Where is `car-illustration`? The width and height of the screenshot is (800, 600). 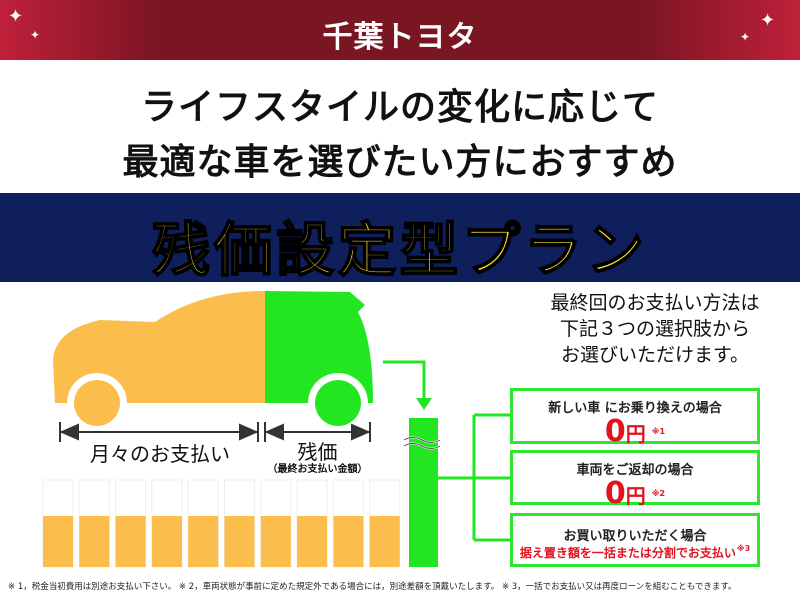 car-illustration is located at coordinates (213, 362).